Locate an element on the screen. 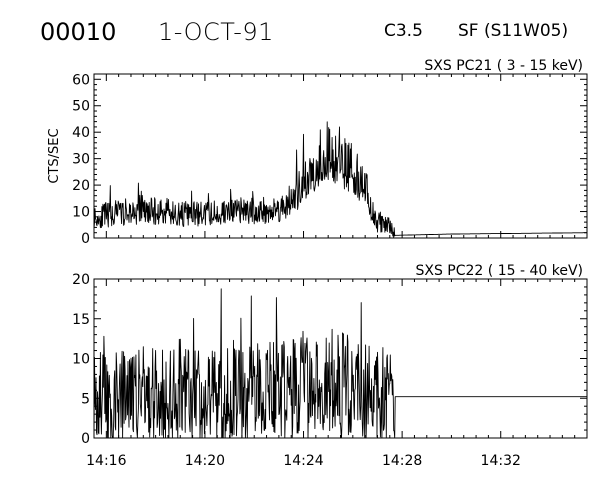  event-id: 00010 is located at coordinates (78, 32).